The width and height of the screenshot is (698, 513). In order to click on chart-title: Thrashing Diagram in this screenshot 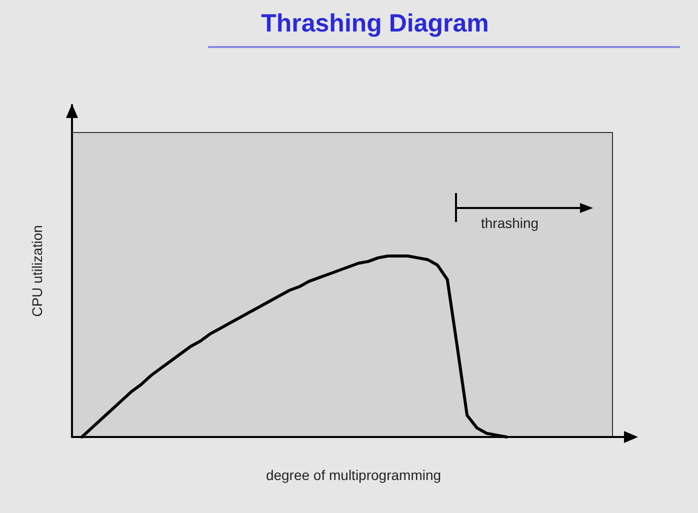, I will do `click(375, 24)`.